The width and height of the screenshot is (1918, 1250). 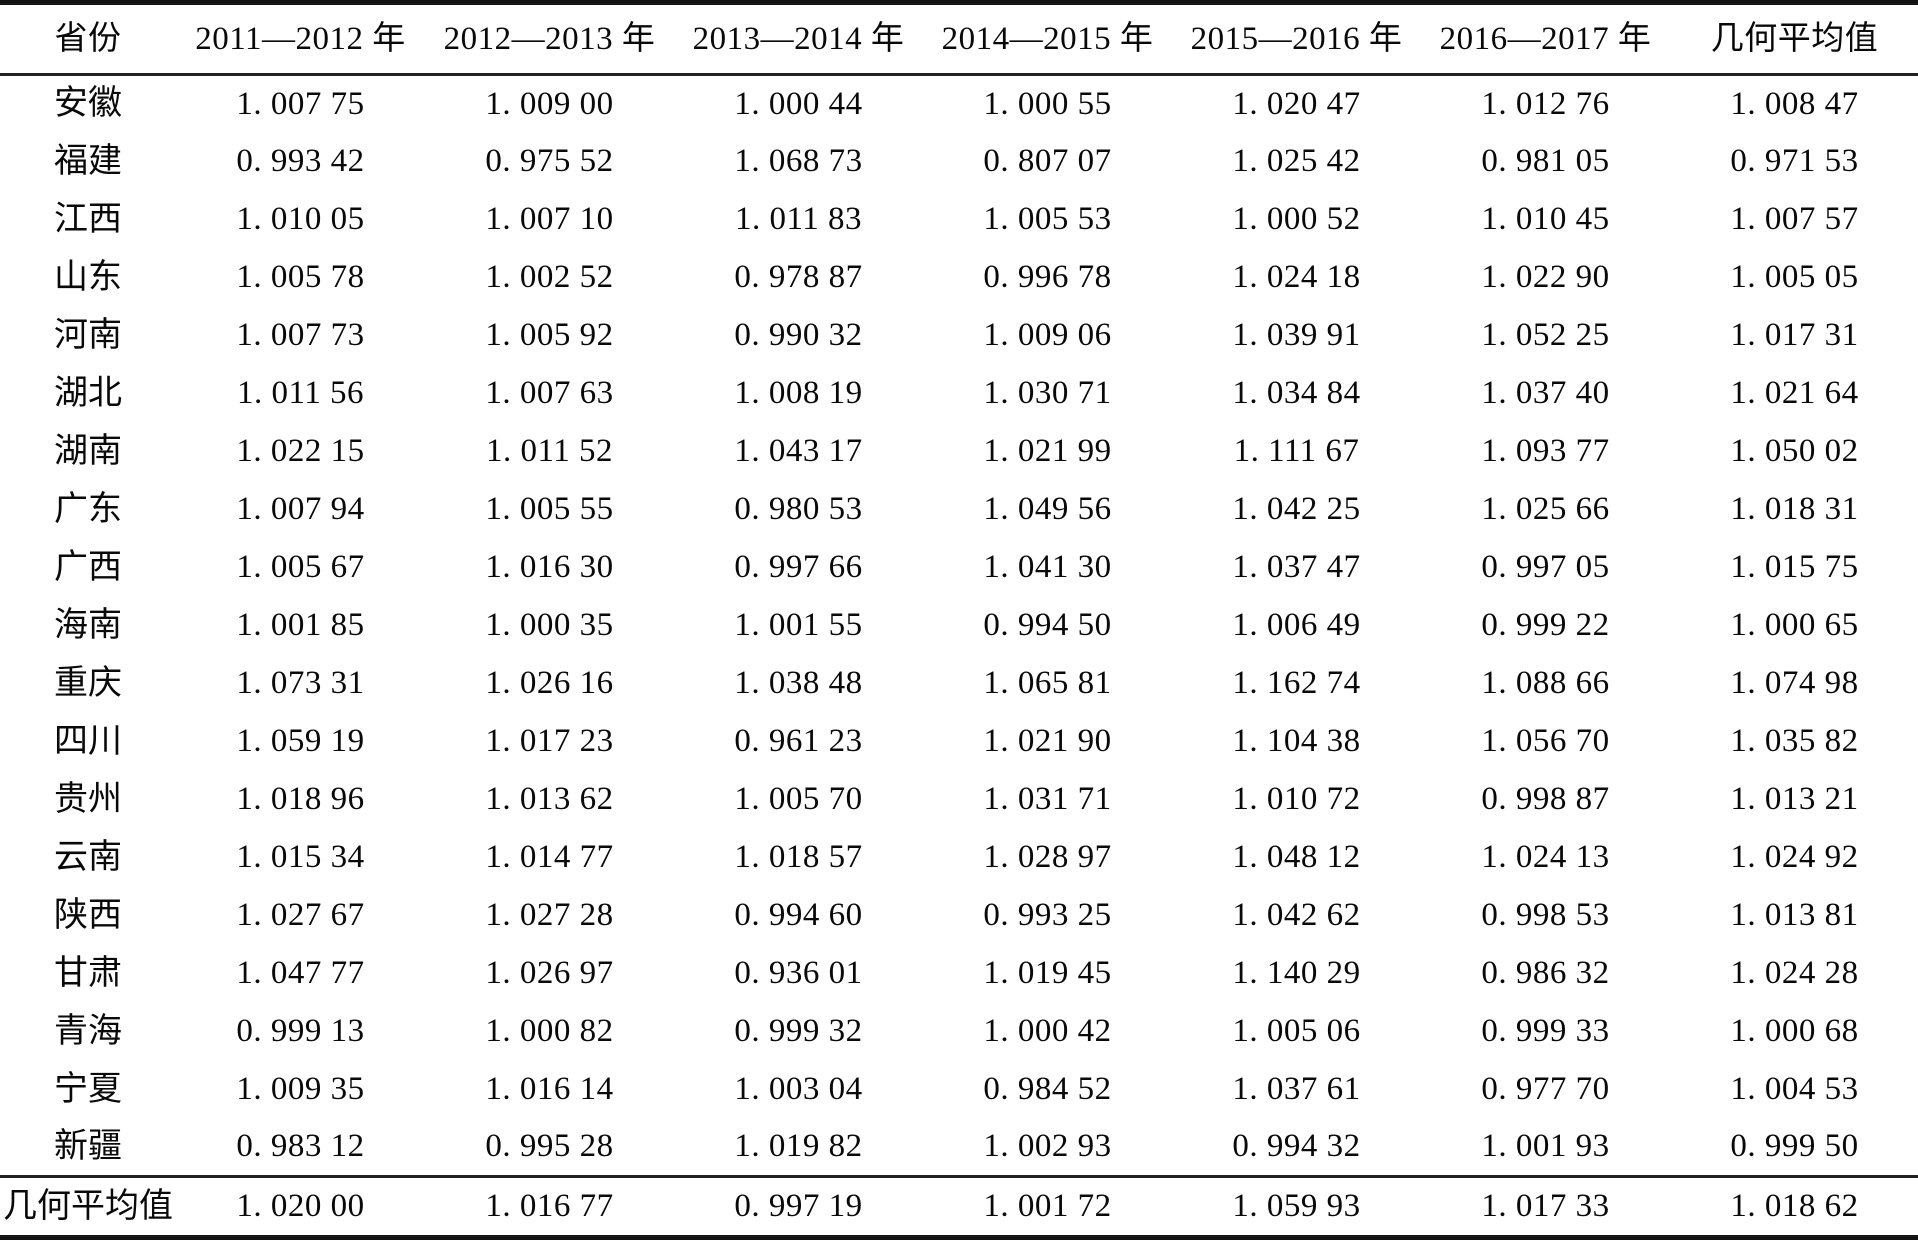 What do you see at coordinates (300, 509) in the screenshot?
I see `value-cell: 1. 007 94` at bounding box center [300, 509].